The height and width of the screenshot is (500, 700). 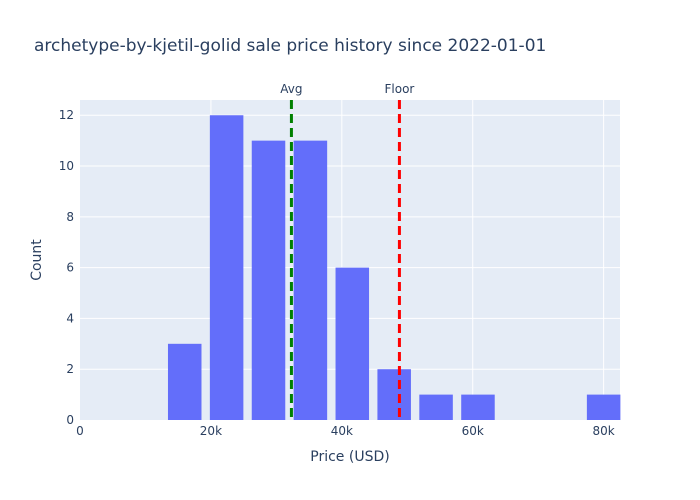 I want to click on y-tick-label: 8, so click(x=70, y=217).